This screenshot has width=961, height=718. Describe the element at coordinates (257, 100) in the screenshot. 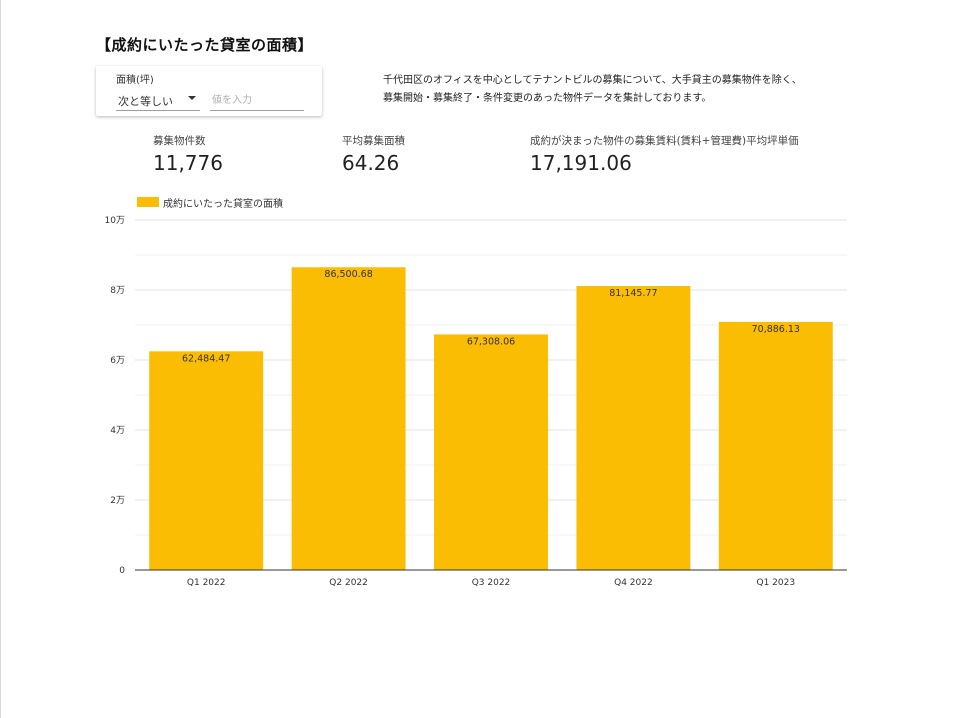

I see `filter-value-input` at that location.